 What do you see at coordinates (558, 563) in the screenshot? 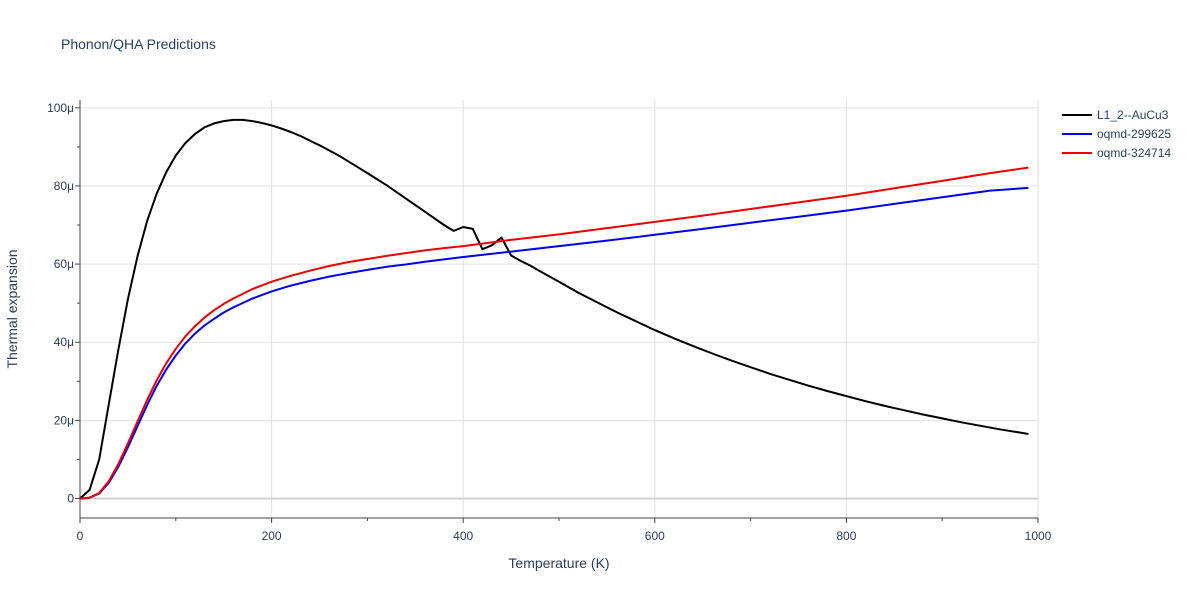
I see `x-axis-title: Temperature (K)` at bounding box center [558, 563].